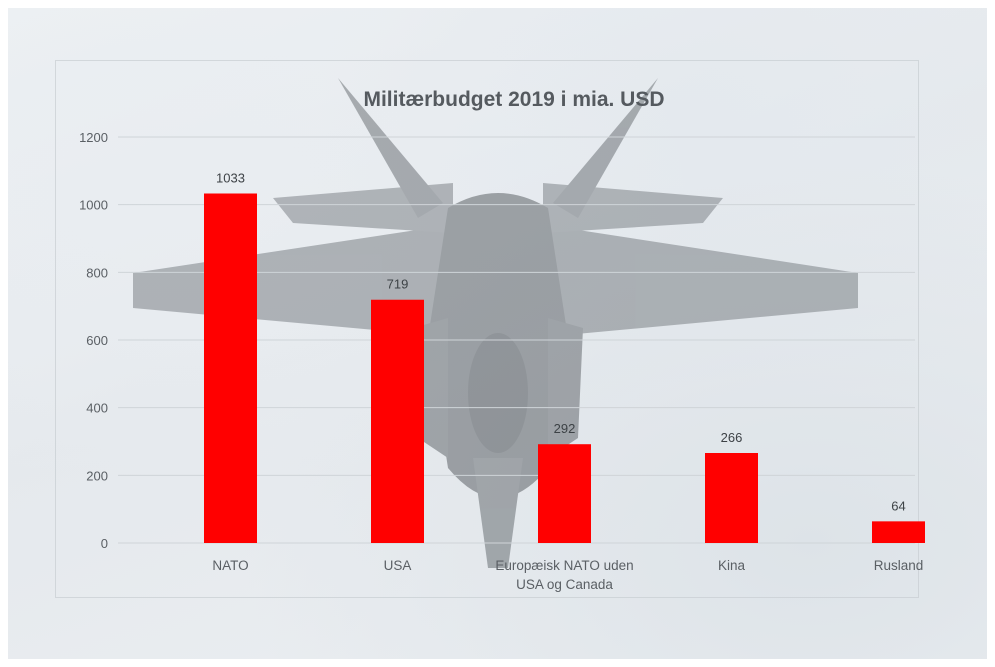 This screenshot has height=667, width=995. What do you see at coordinates (93, 205) in the screenshot?
I see `y-tick-label: 1000` at bounding box center [93, 205].